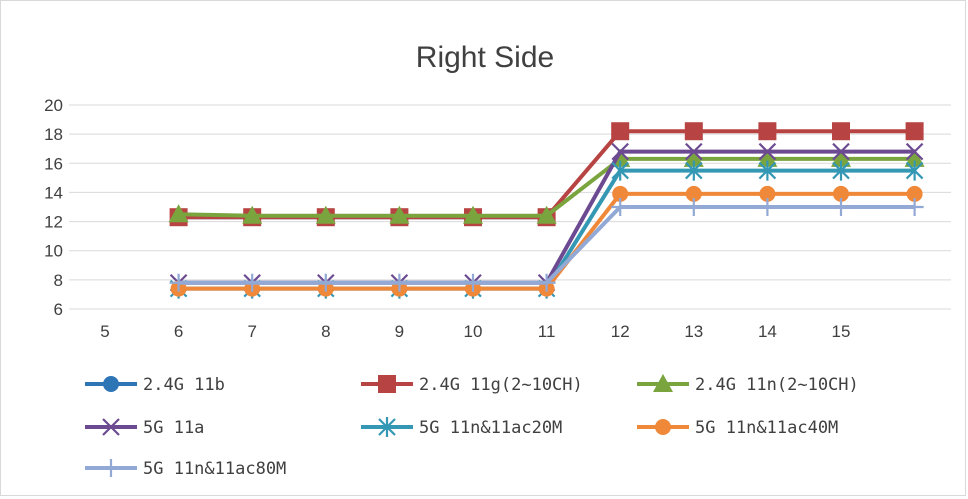 This screenshot has width=968, height=499. I want to click on x-tick-label: 10, so click(473, 331).